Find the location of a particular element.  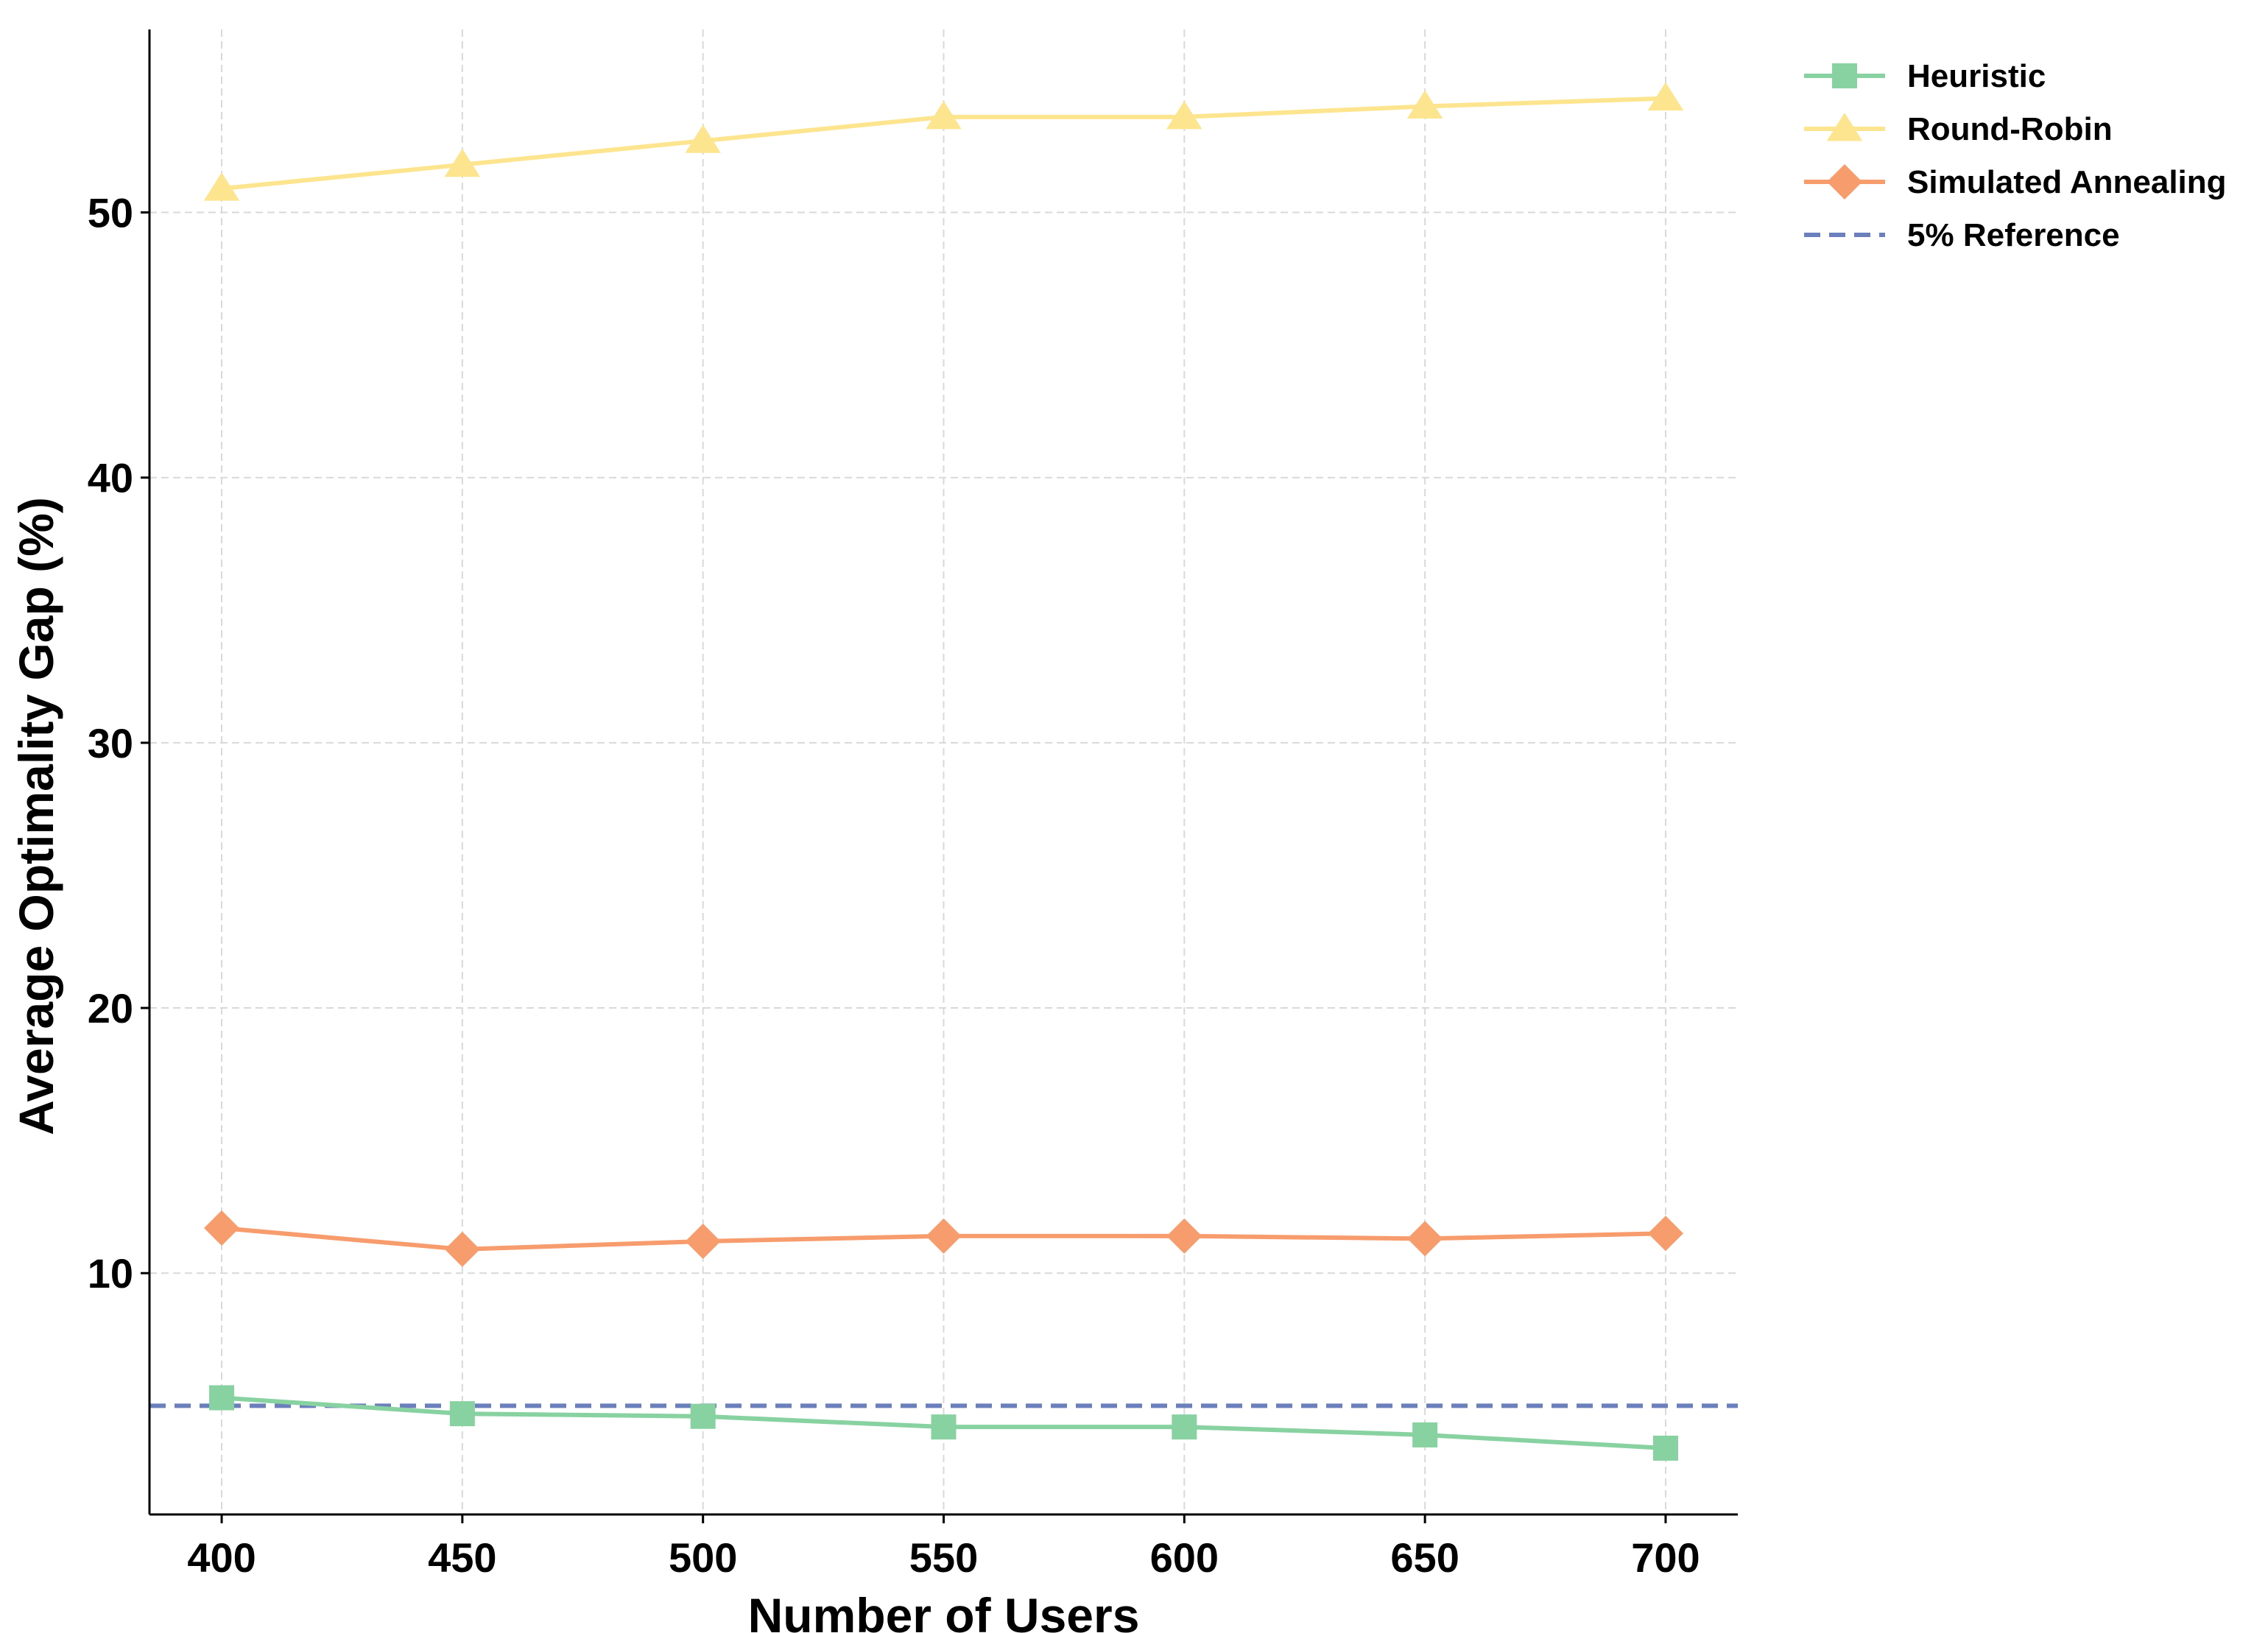

x-axis-title: Number of Users is located at coordinates (944, 1610).